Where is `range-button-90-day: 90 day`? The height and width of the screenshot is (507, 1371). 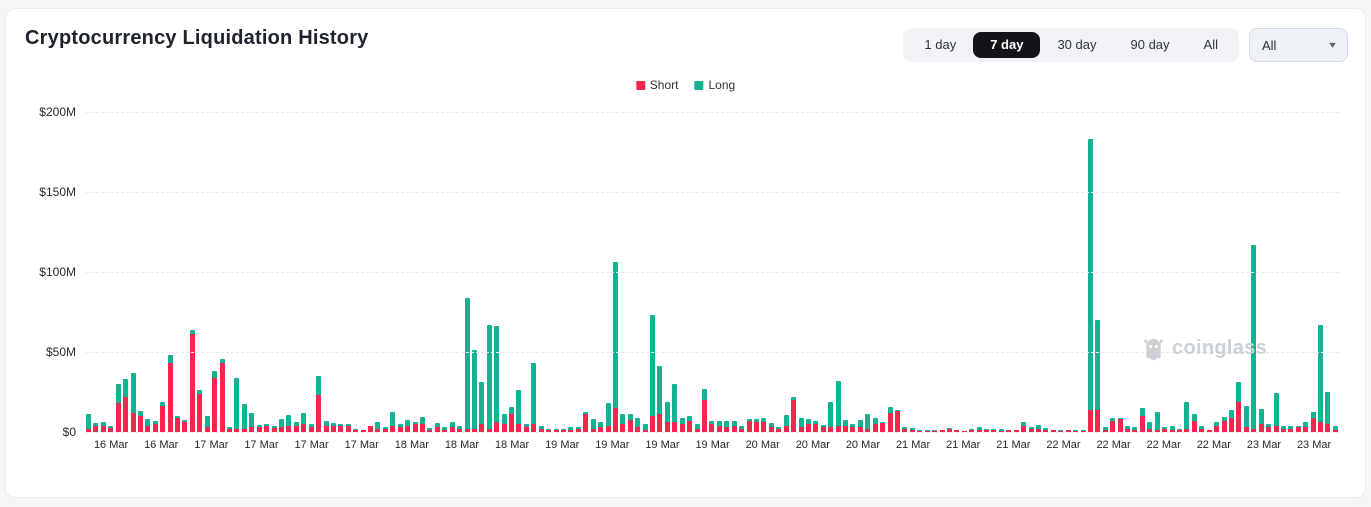
range-button-90-day: 90 day is located at coordinates (1150, 45).